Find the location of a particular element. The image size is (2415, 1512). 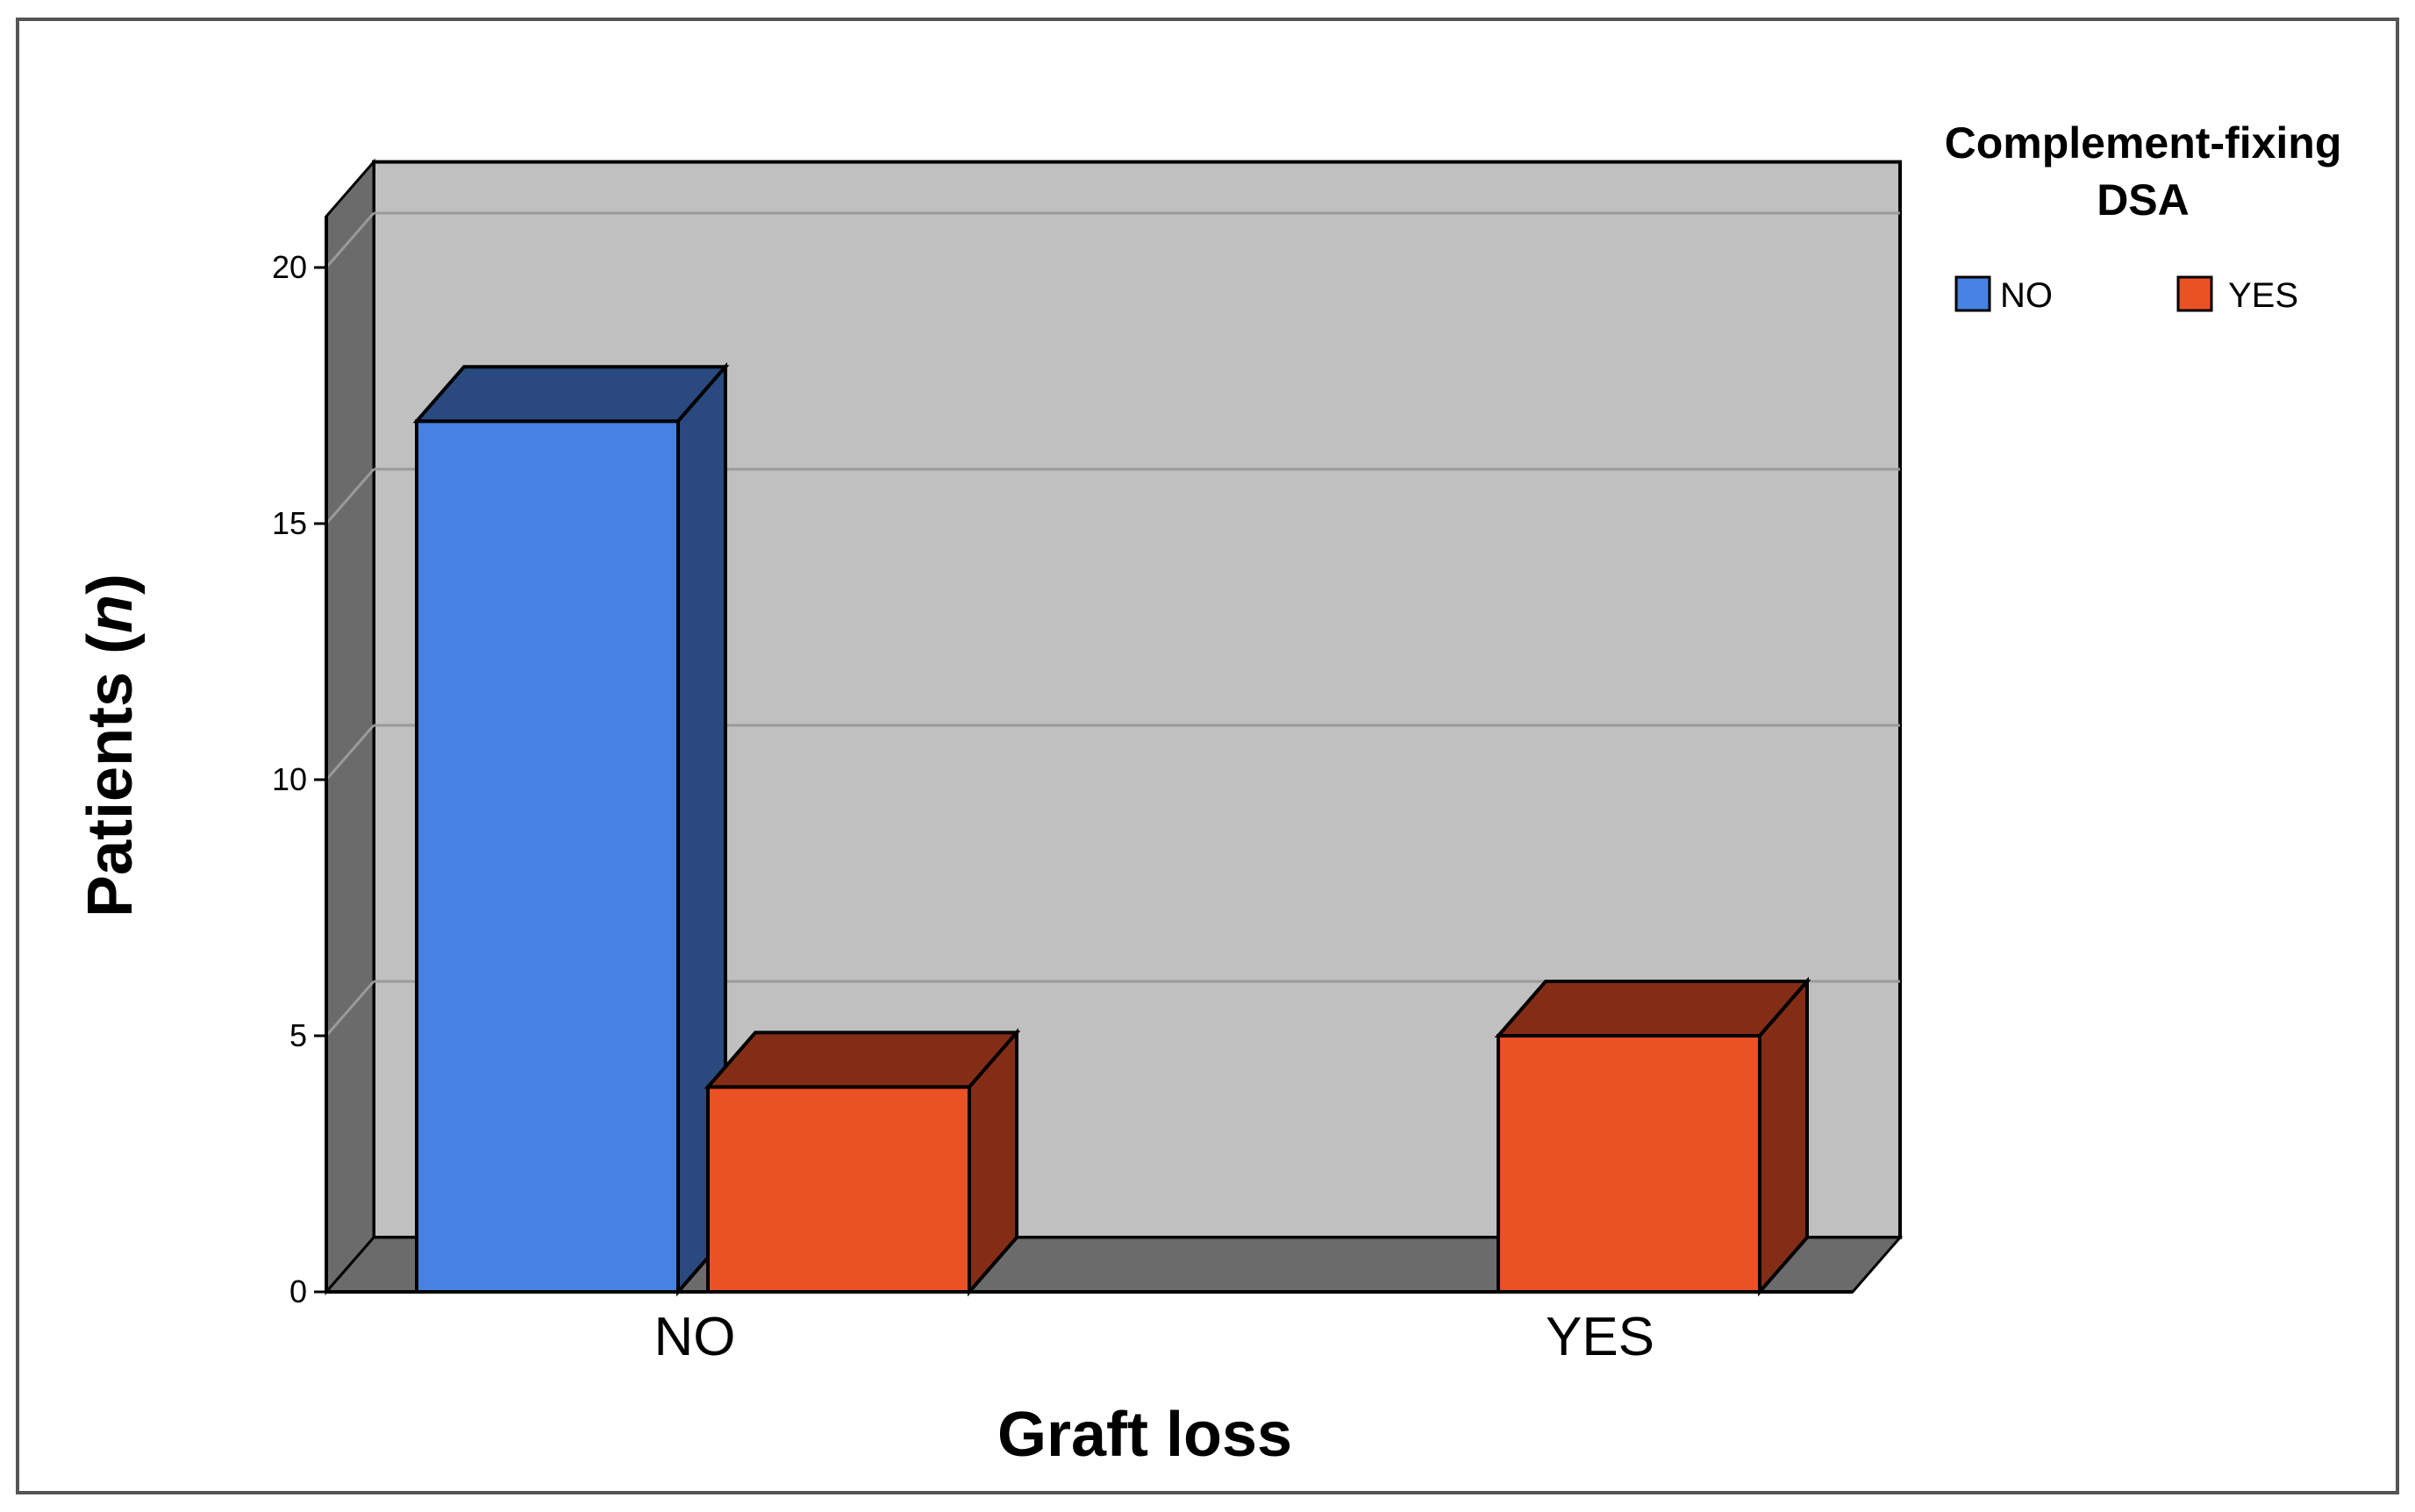

legend-label-no: NO is located at coordinates (2027, 295).